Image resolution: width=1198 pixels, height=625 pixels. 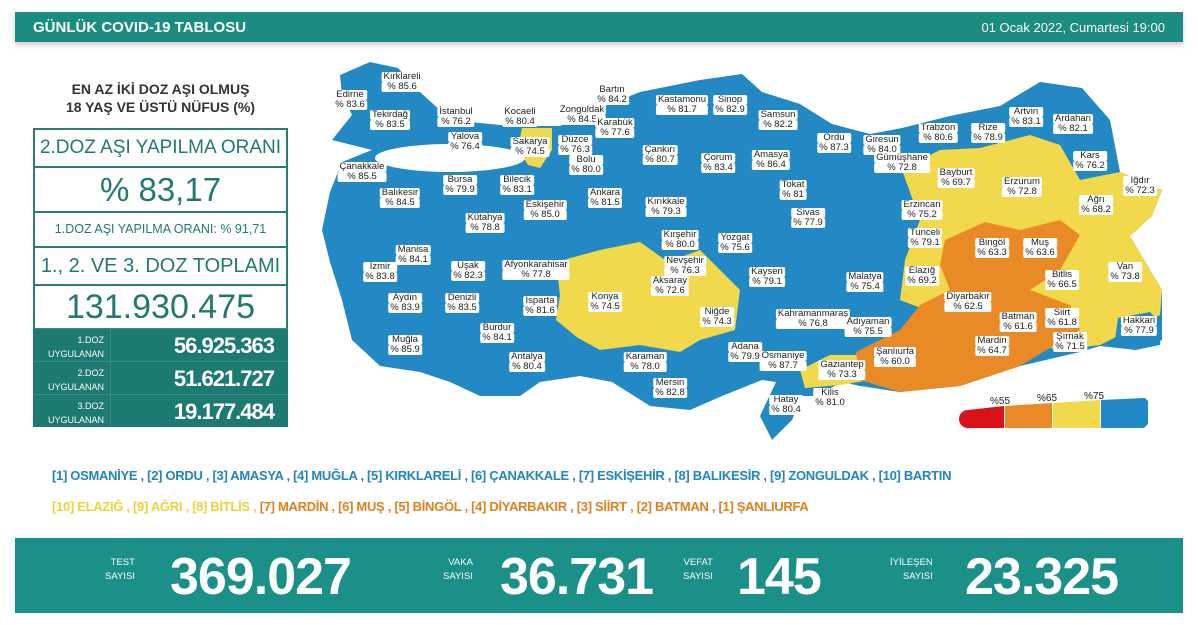 I want to click on province-name: Mersin, so click(x=670, y=383).